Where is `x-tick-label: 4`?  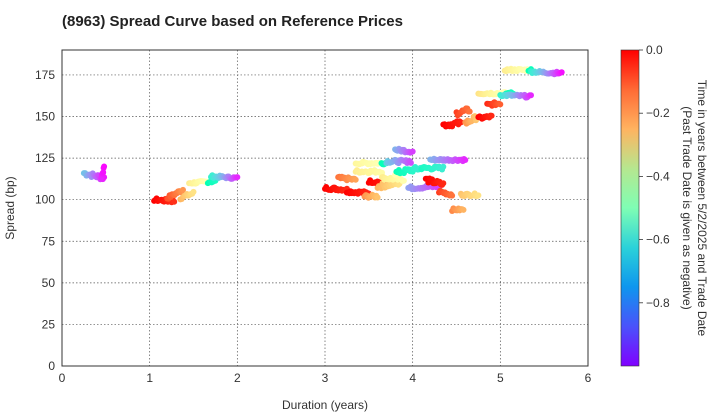
x-tick-label: 4 is located at coordinates (412, 378).